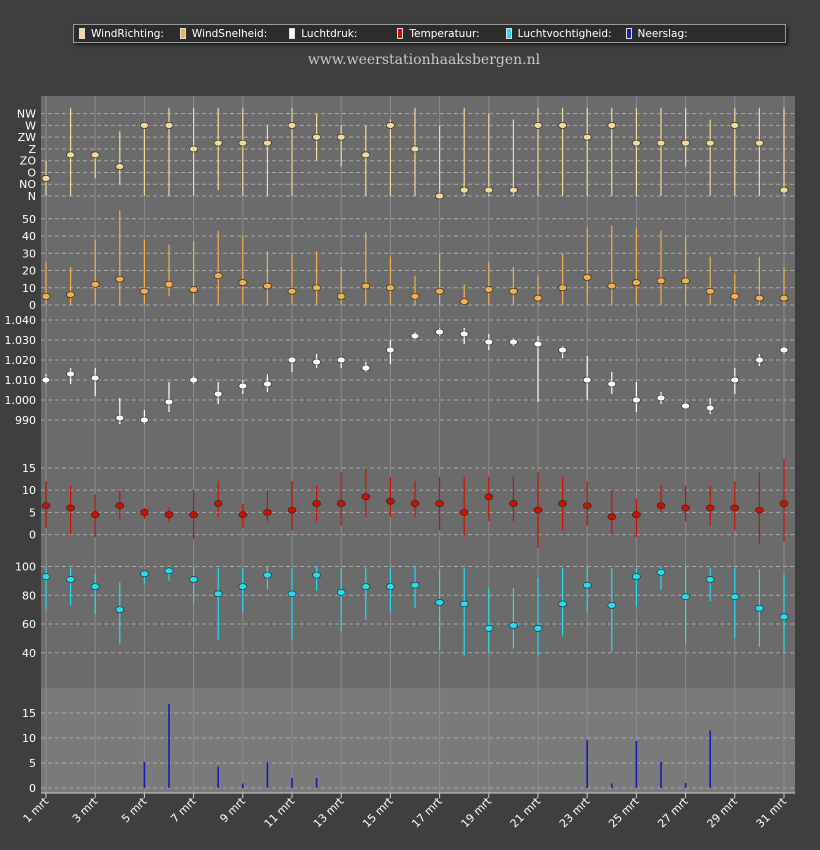 This screenshot has height=850, width=820. What do you see at coordinates (575, 812) in the screenshot?
I see `x-tick-label: 23 mrt` at bounding box center [575, 812].